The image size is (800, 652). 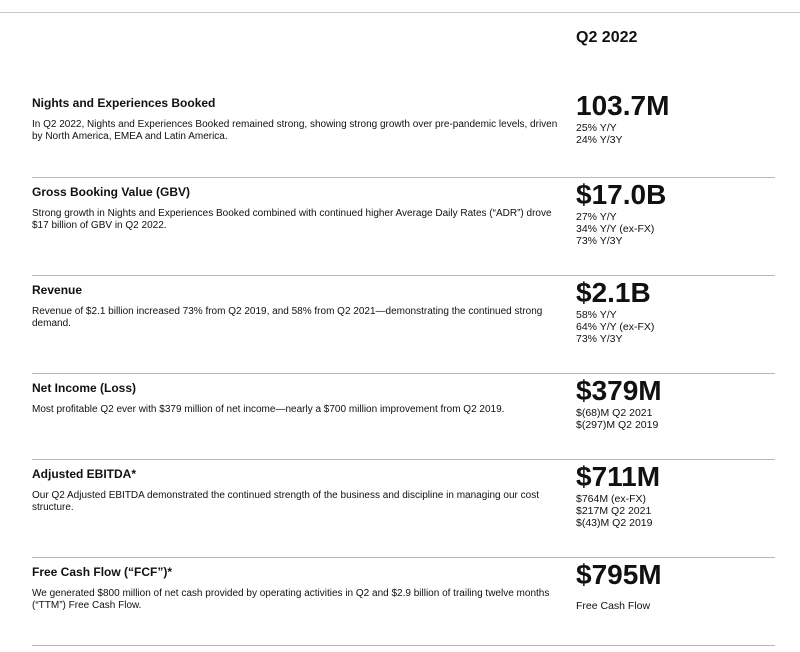 I want to click on metric-figure: $795M Free Cash Flow, so click(x=675, y=585).